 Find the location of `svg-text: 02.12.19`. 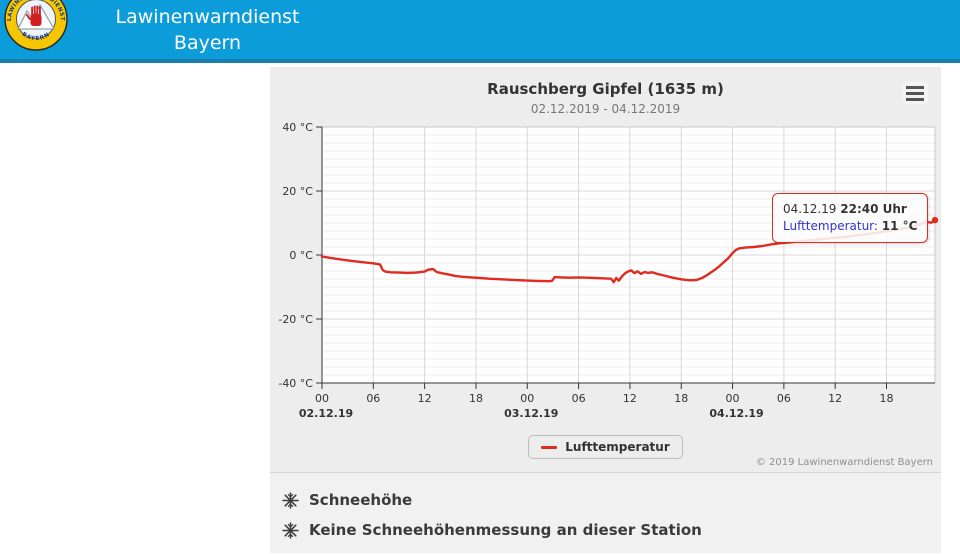

svg-text: 02.12.19 is located at coordinates (326, 413).